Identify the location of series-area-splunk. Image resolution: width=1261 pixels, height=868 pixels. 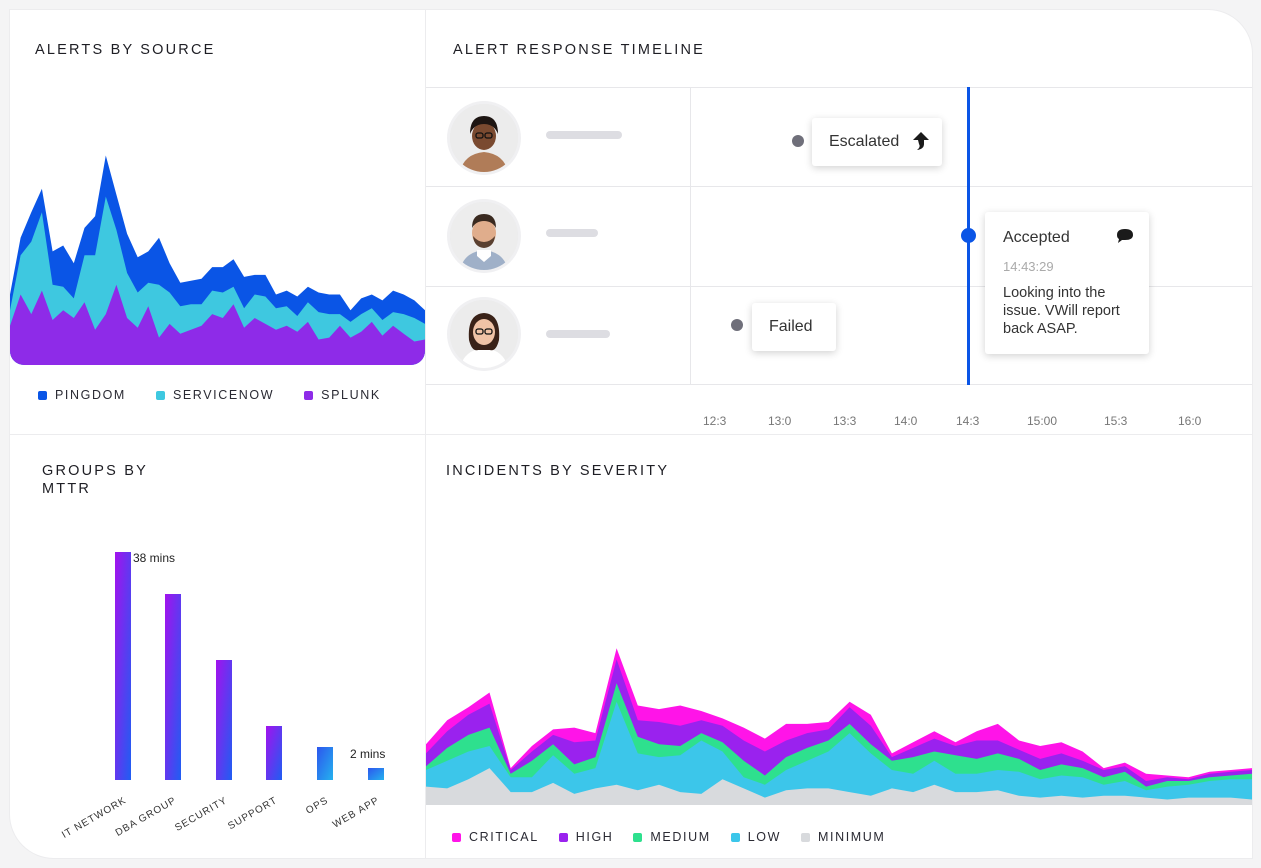
(217, 324).